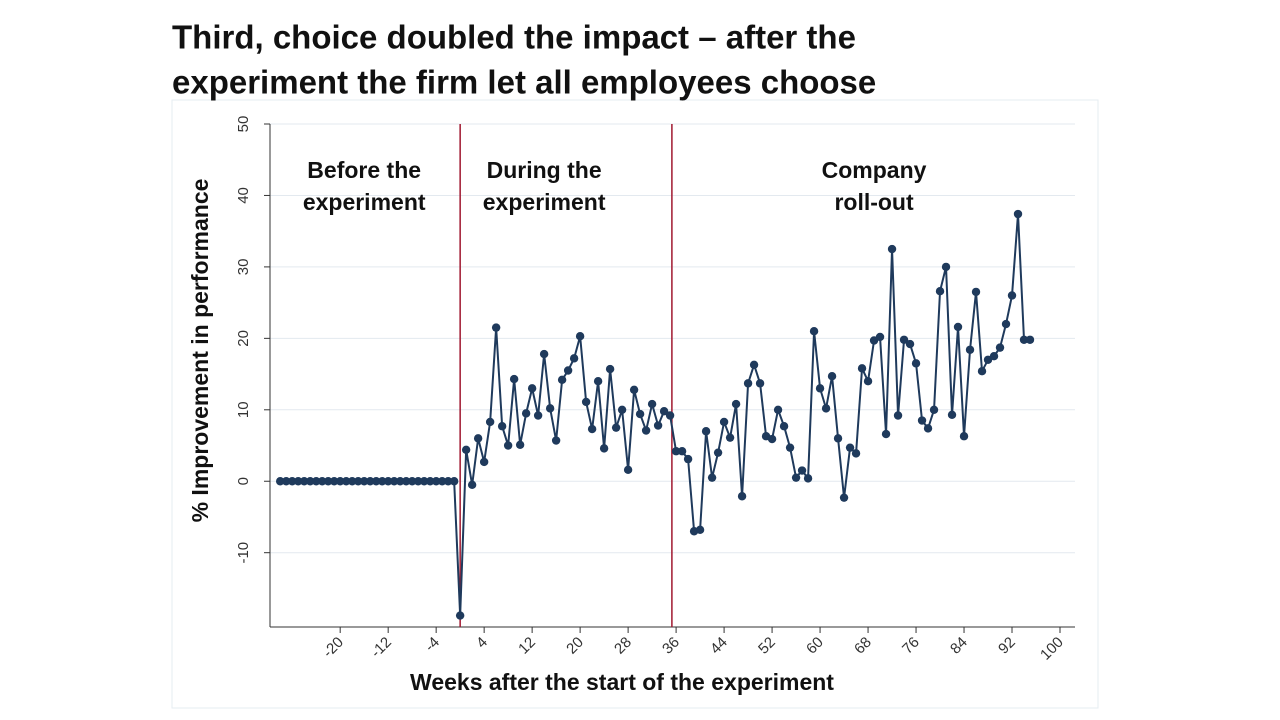 The image size is (1280, 720). Describe the element at coordinates (575, 646) in the screenshot. I see `x-tick-label: 20` at that location.